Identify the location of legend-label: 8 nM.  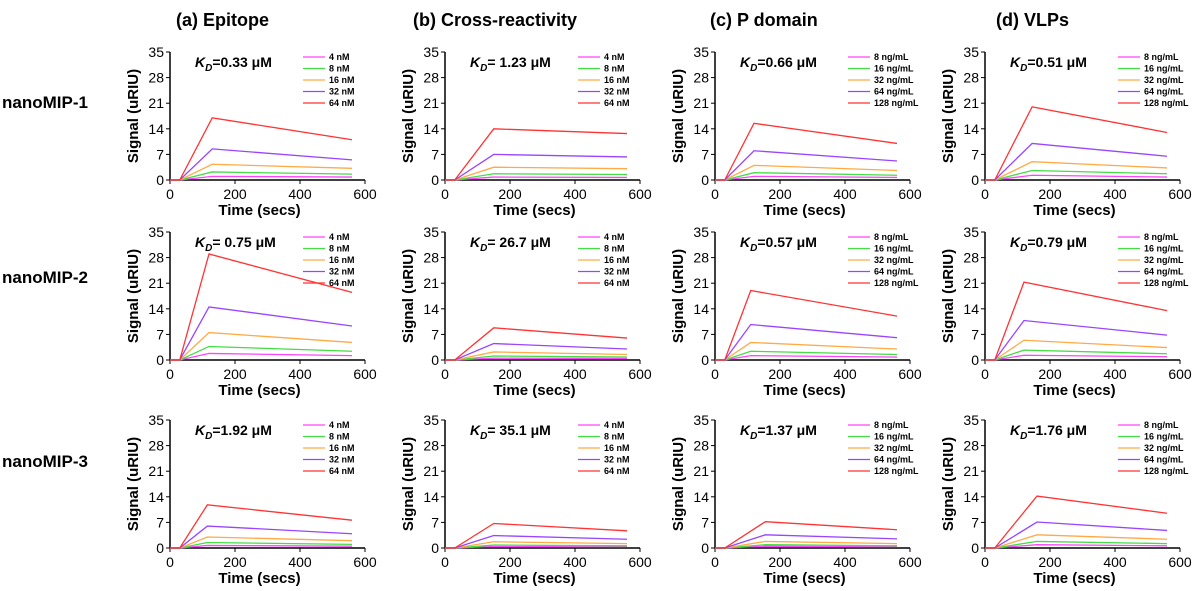
(614, 437).